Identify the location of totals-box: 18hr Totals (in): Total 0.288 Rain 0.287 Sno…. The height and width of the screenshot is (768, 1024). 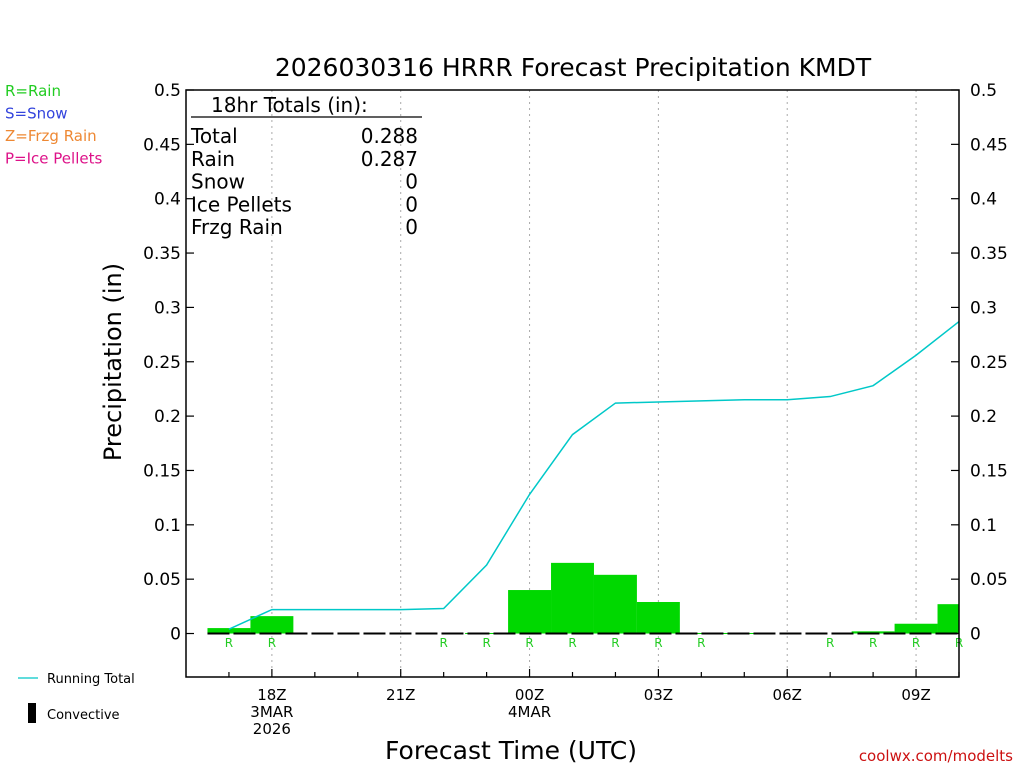
(306, 166).